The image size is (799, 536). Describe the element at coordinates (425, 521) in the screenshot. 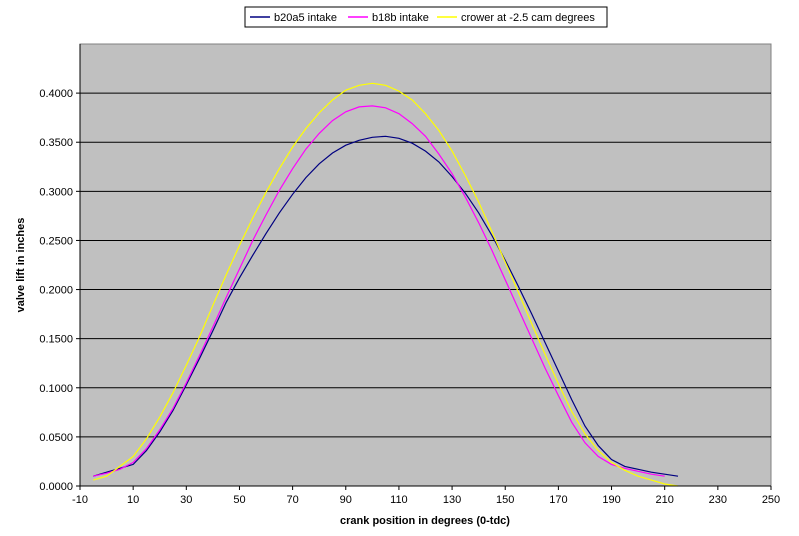

I see `x-axis-title: crank position in degrees (0-tdc)` at that location.